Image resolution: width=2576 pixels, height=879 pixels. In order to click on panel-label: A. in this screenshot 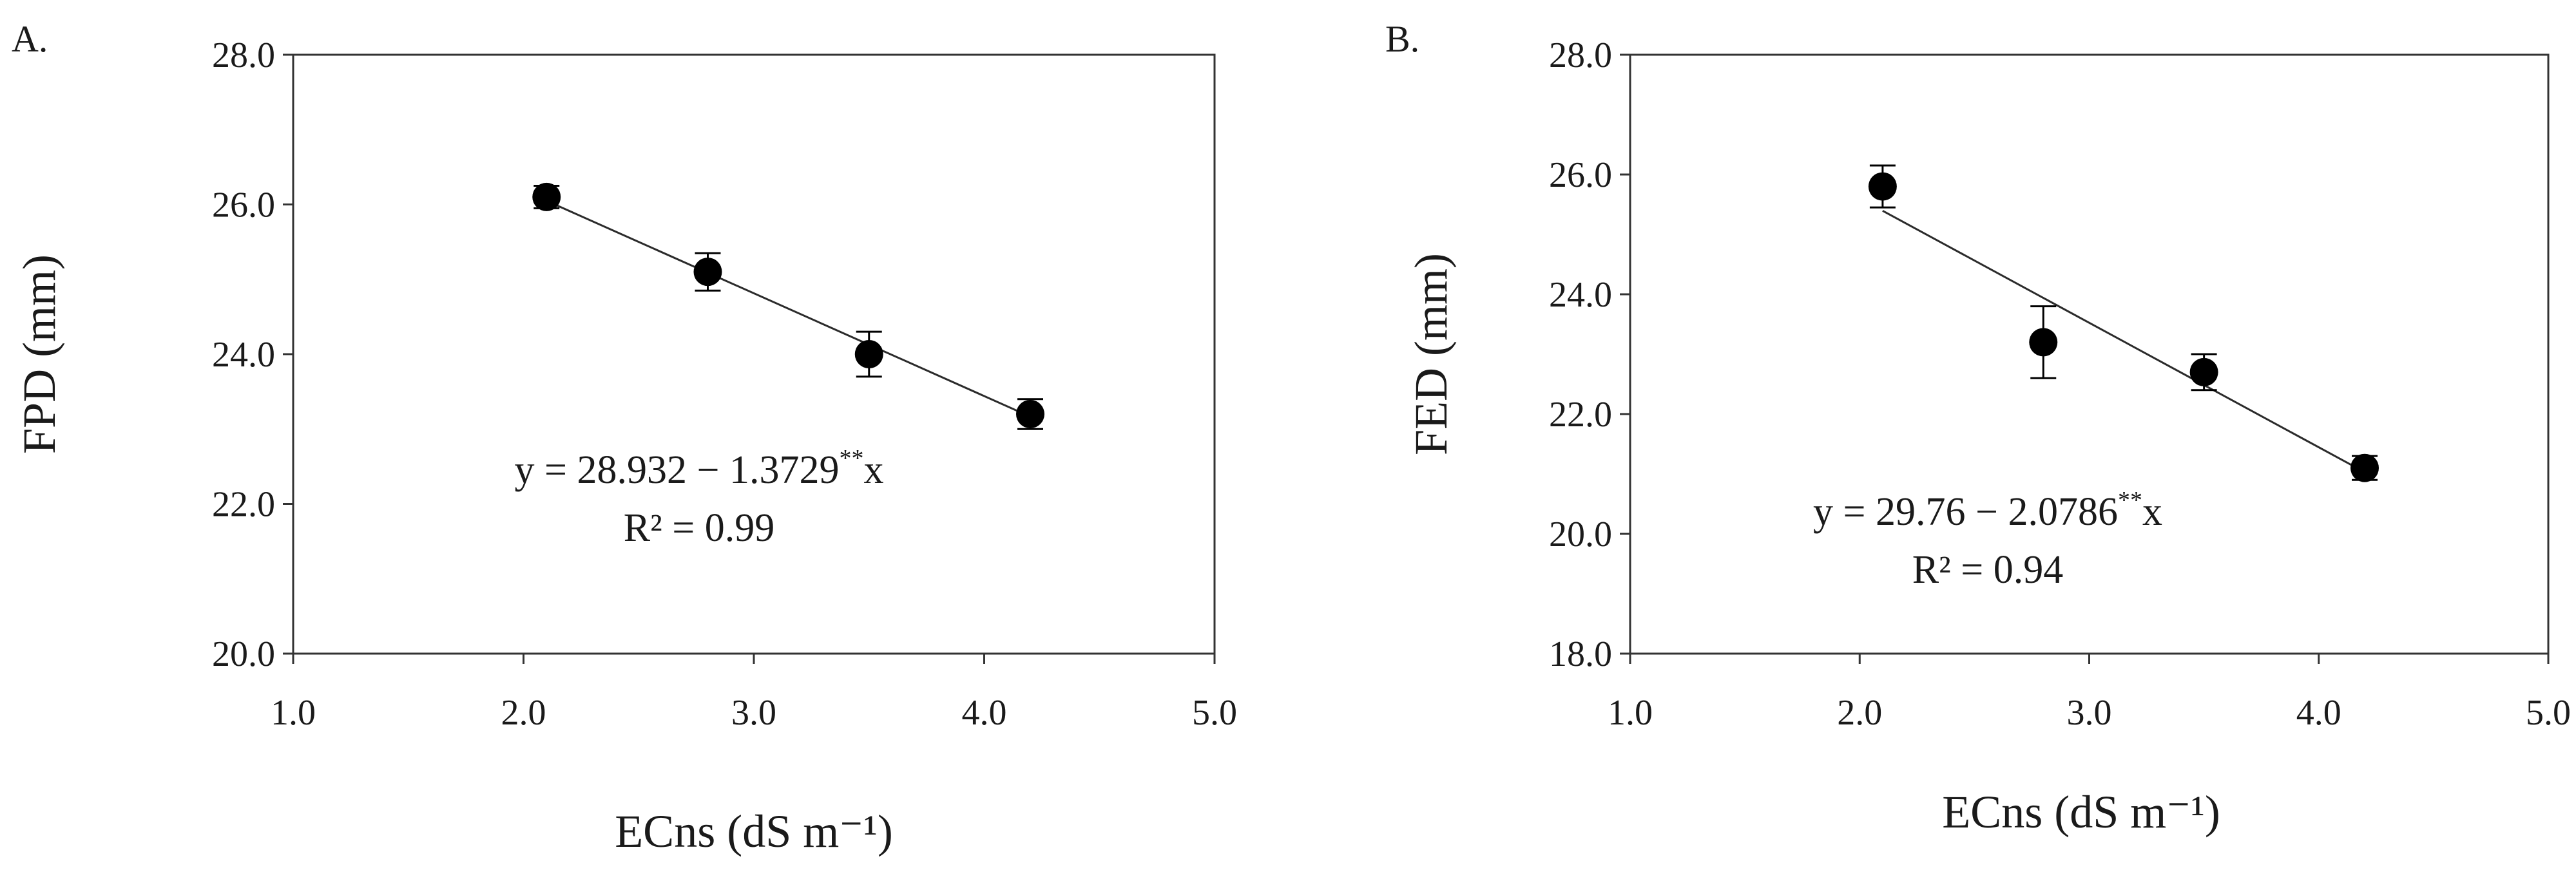, I will do `click(30, 39)`.